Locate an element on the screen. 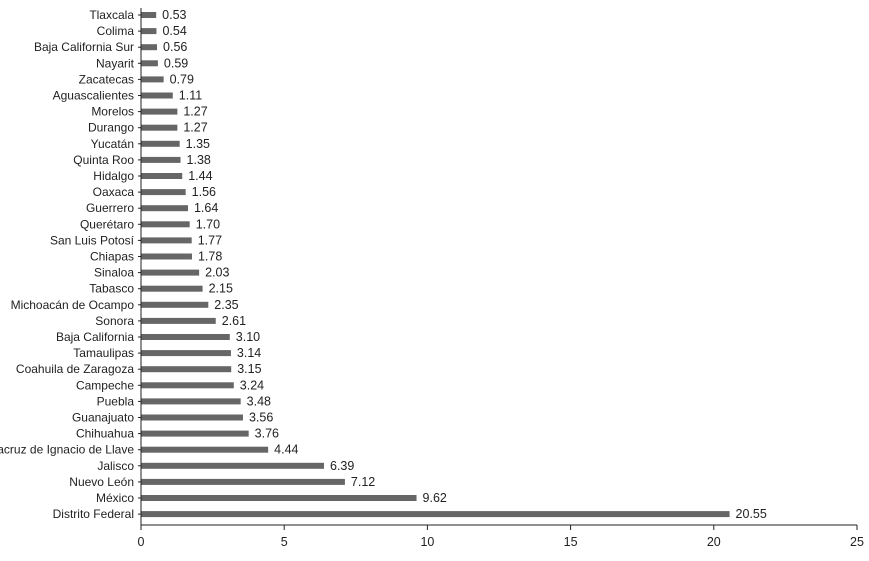 This screenshot has width=869, height=561. value-label: 1.11 is located at coordinates (190, 96).